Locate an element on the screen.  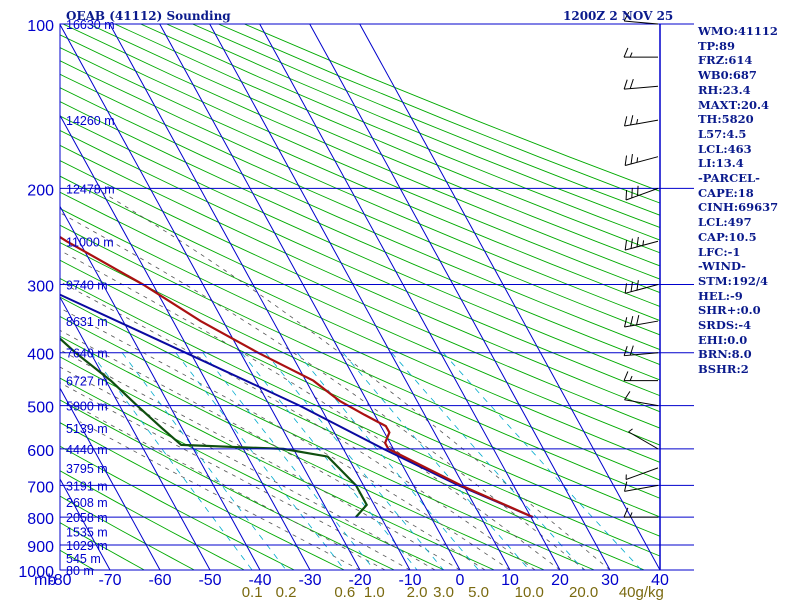
height-label: 5900 m is located at coordinates (87, 407).